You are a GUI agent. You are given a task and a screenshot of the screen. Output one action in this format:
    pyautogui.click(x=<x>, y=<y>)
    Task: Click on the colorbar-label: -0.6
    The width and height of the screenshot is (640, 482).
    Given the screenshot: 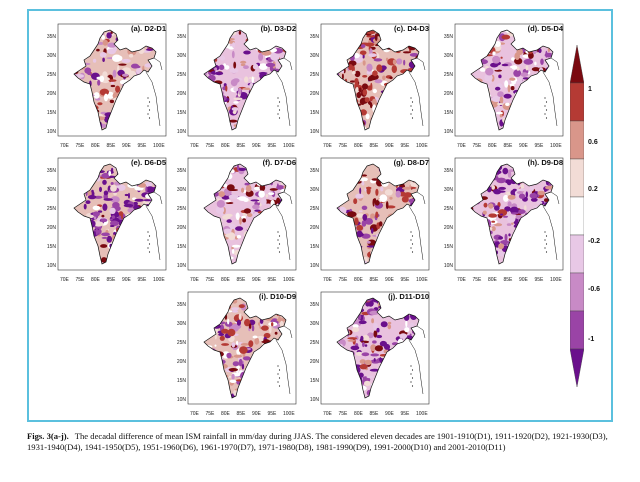 What is the action you would take?
    pyautogui.click(x=594, y=289)
    